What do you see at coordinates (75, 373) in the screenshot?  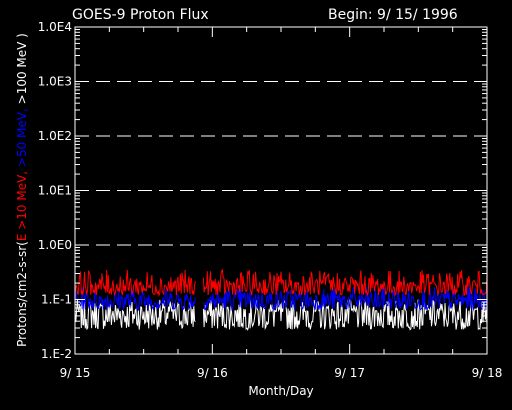 I see `x-tick-label: 9/ 15` at bounding box center [75, 373].